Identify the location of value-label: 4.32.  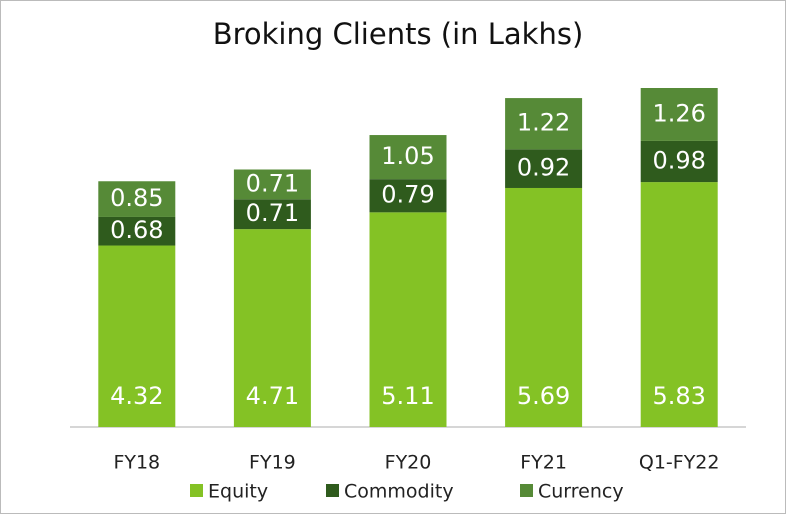
(136, 396).